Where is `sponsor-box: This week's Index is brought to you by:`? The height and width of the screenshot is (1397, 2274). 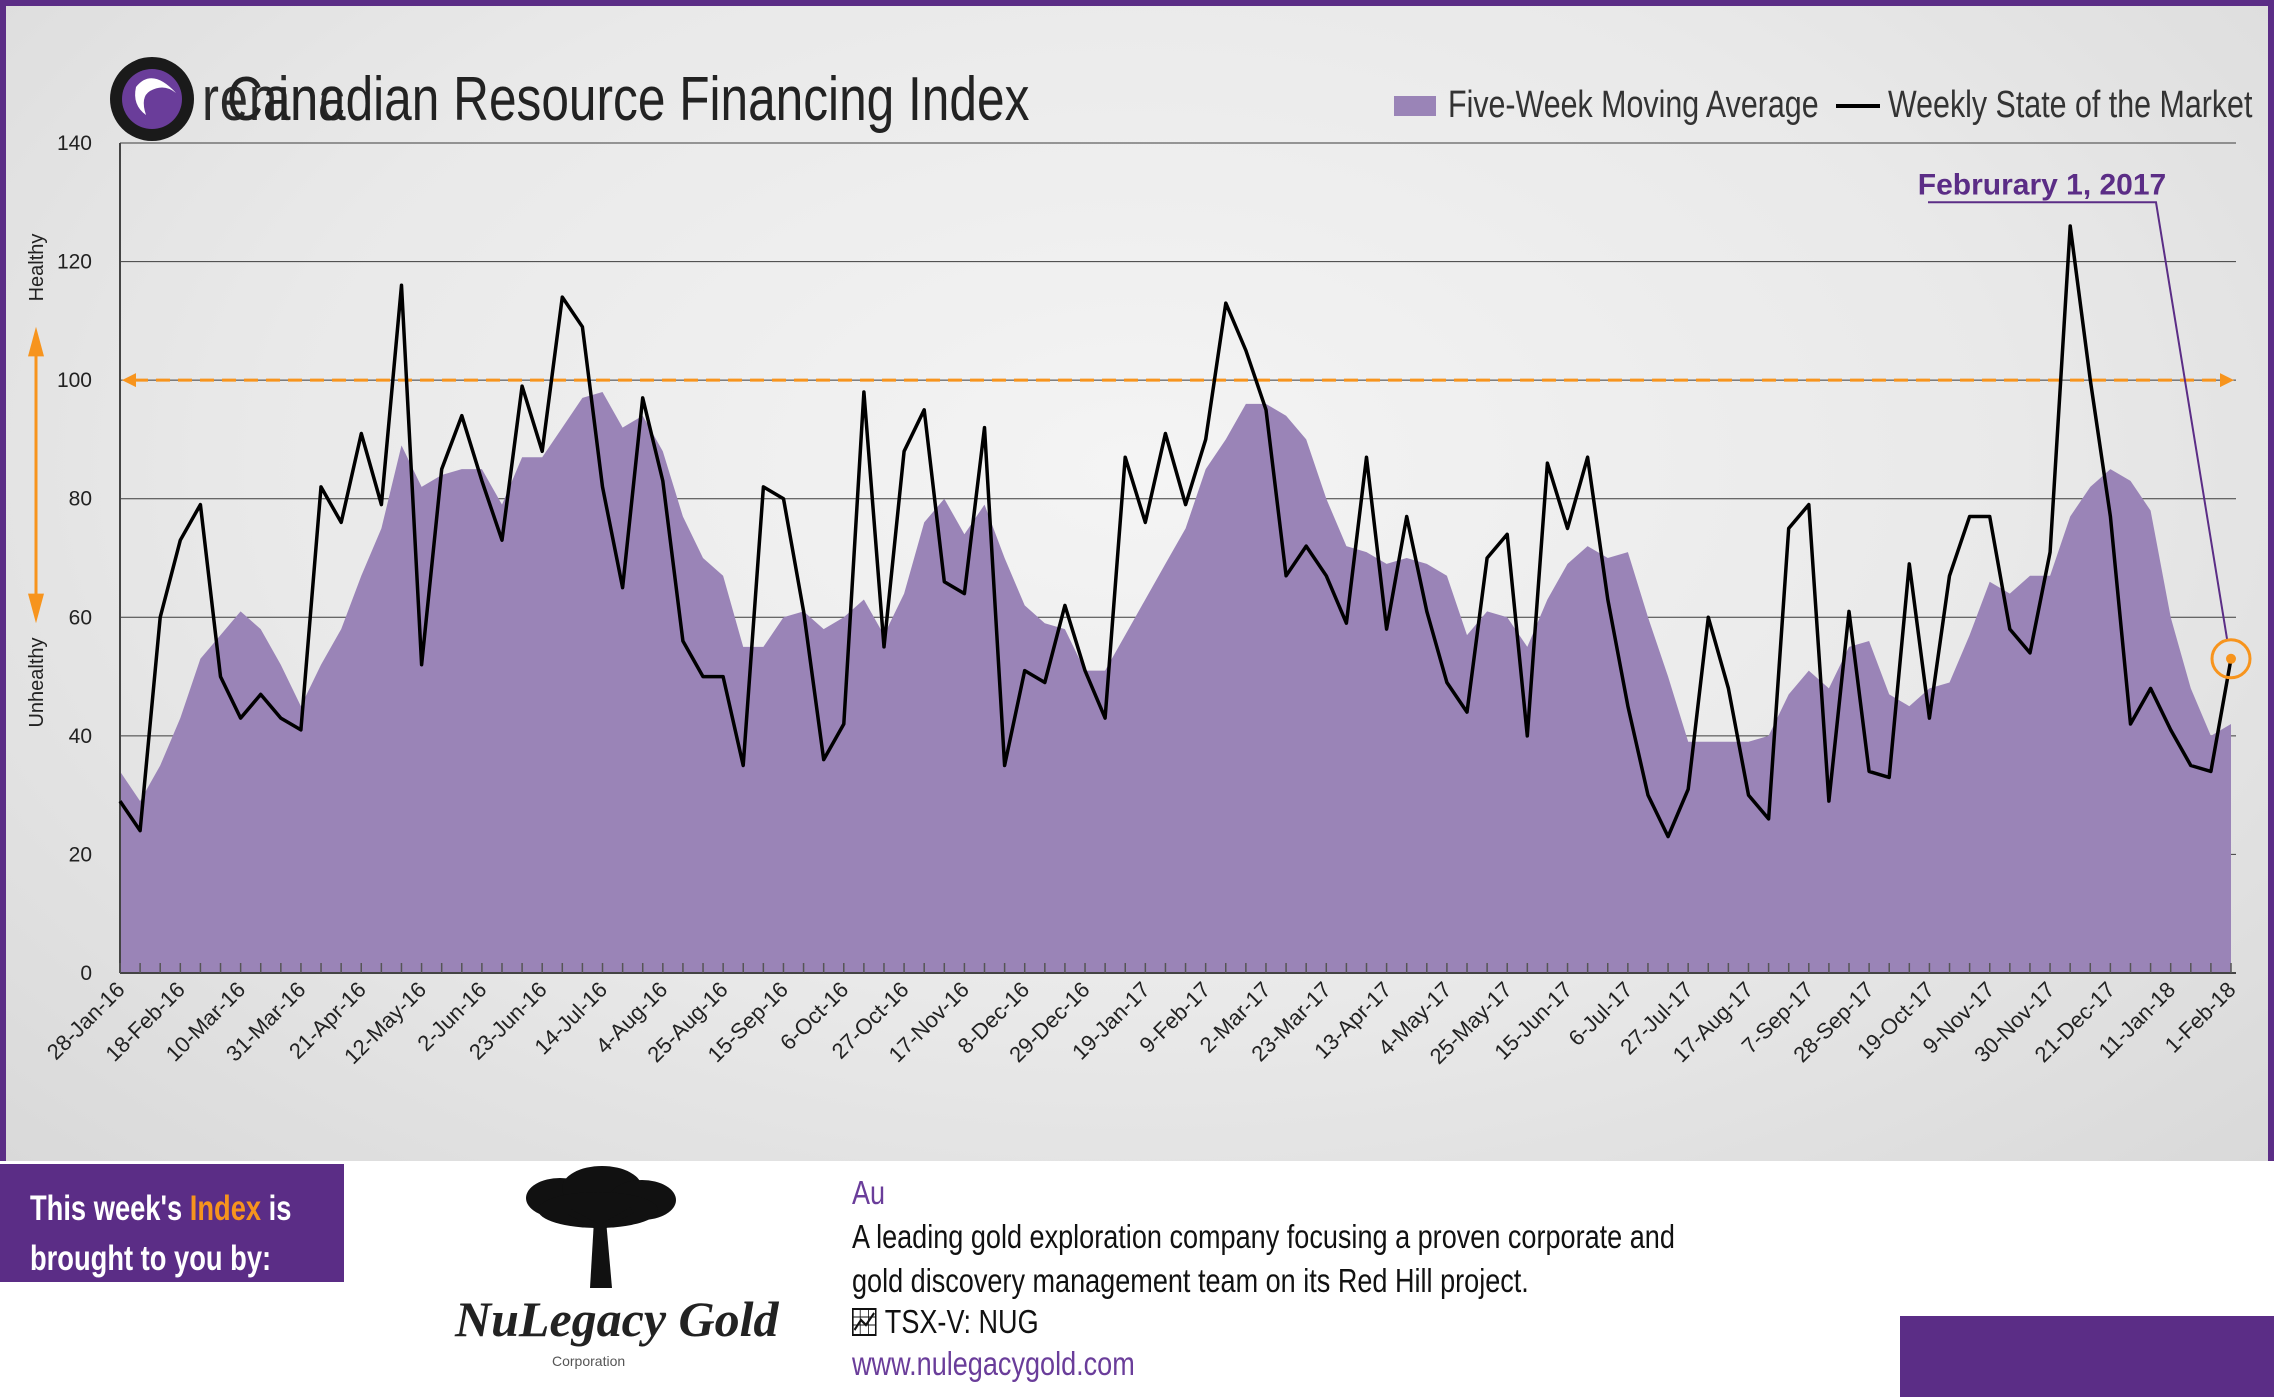 sponsor-box: This week's Index is brought to you by: is located at coordinates (172, 1223).